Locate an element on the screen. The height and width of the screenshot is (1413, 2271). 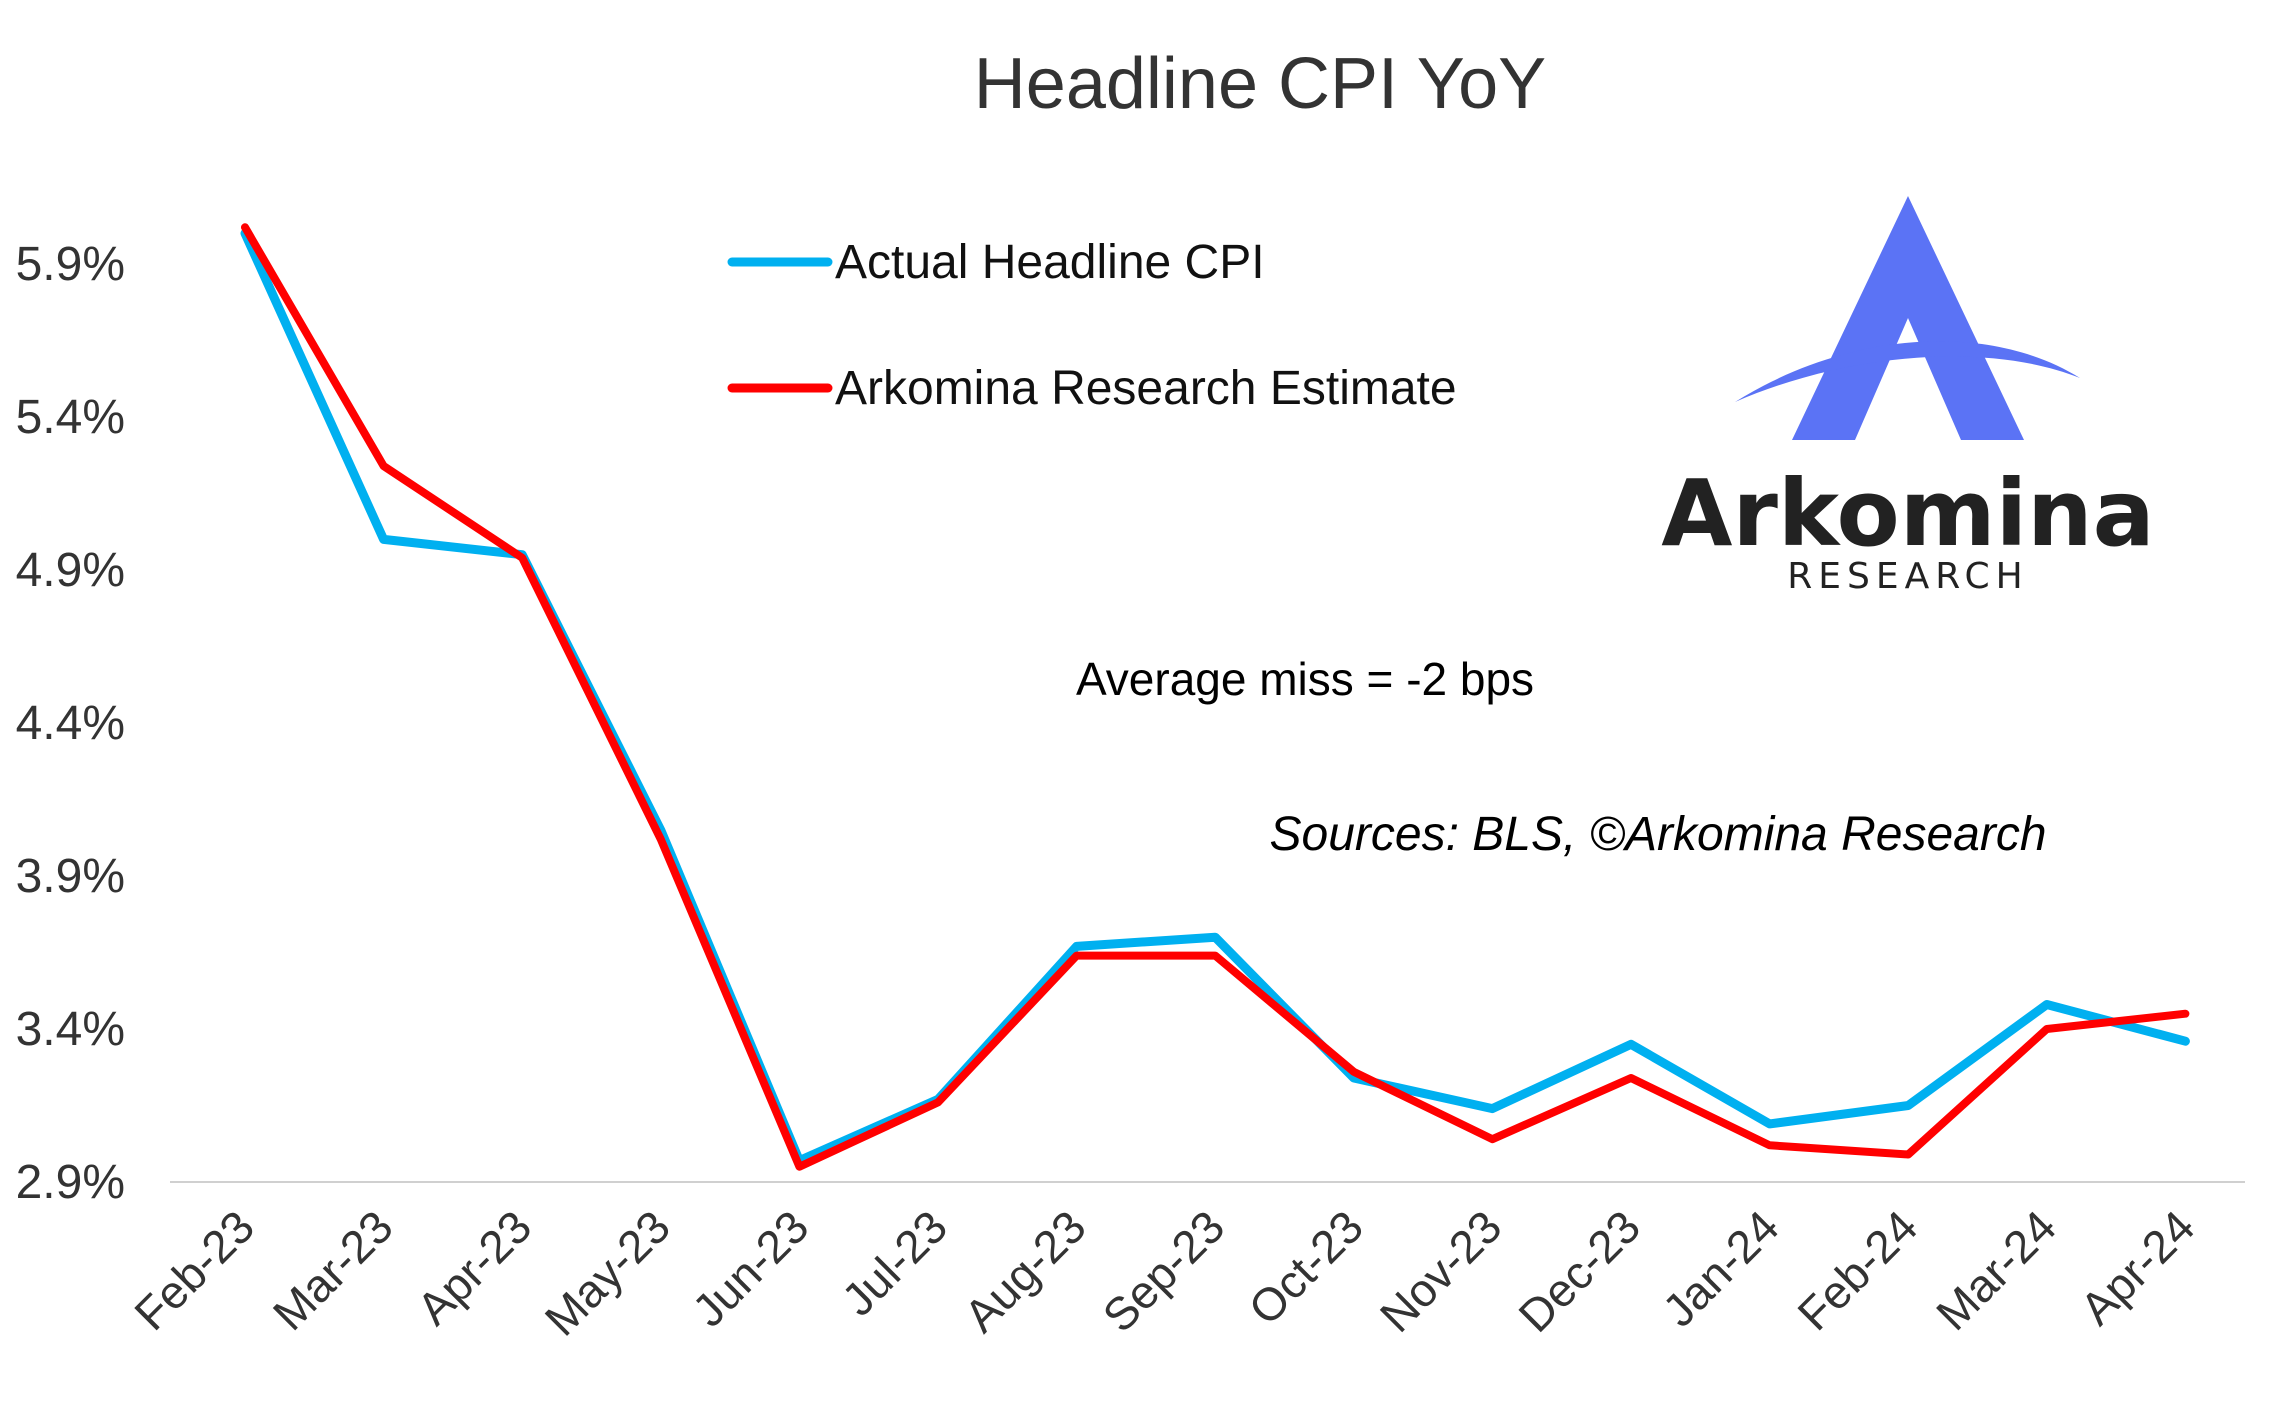
y-axis: 2.9% 3.4% 3.9% 4.4% 4.9% 5.4% 5.9% is located at coordinates (70, 723).